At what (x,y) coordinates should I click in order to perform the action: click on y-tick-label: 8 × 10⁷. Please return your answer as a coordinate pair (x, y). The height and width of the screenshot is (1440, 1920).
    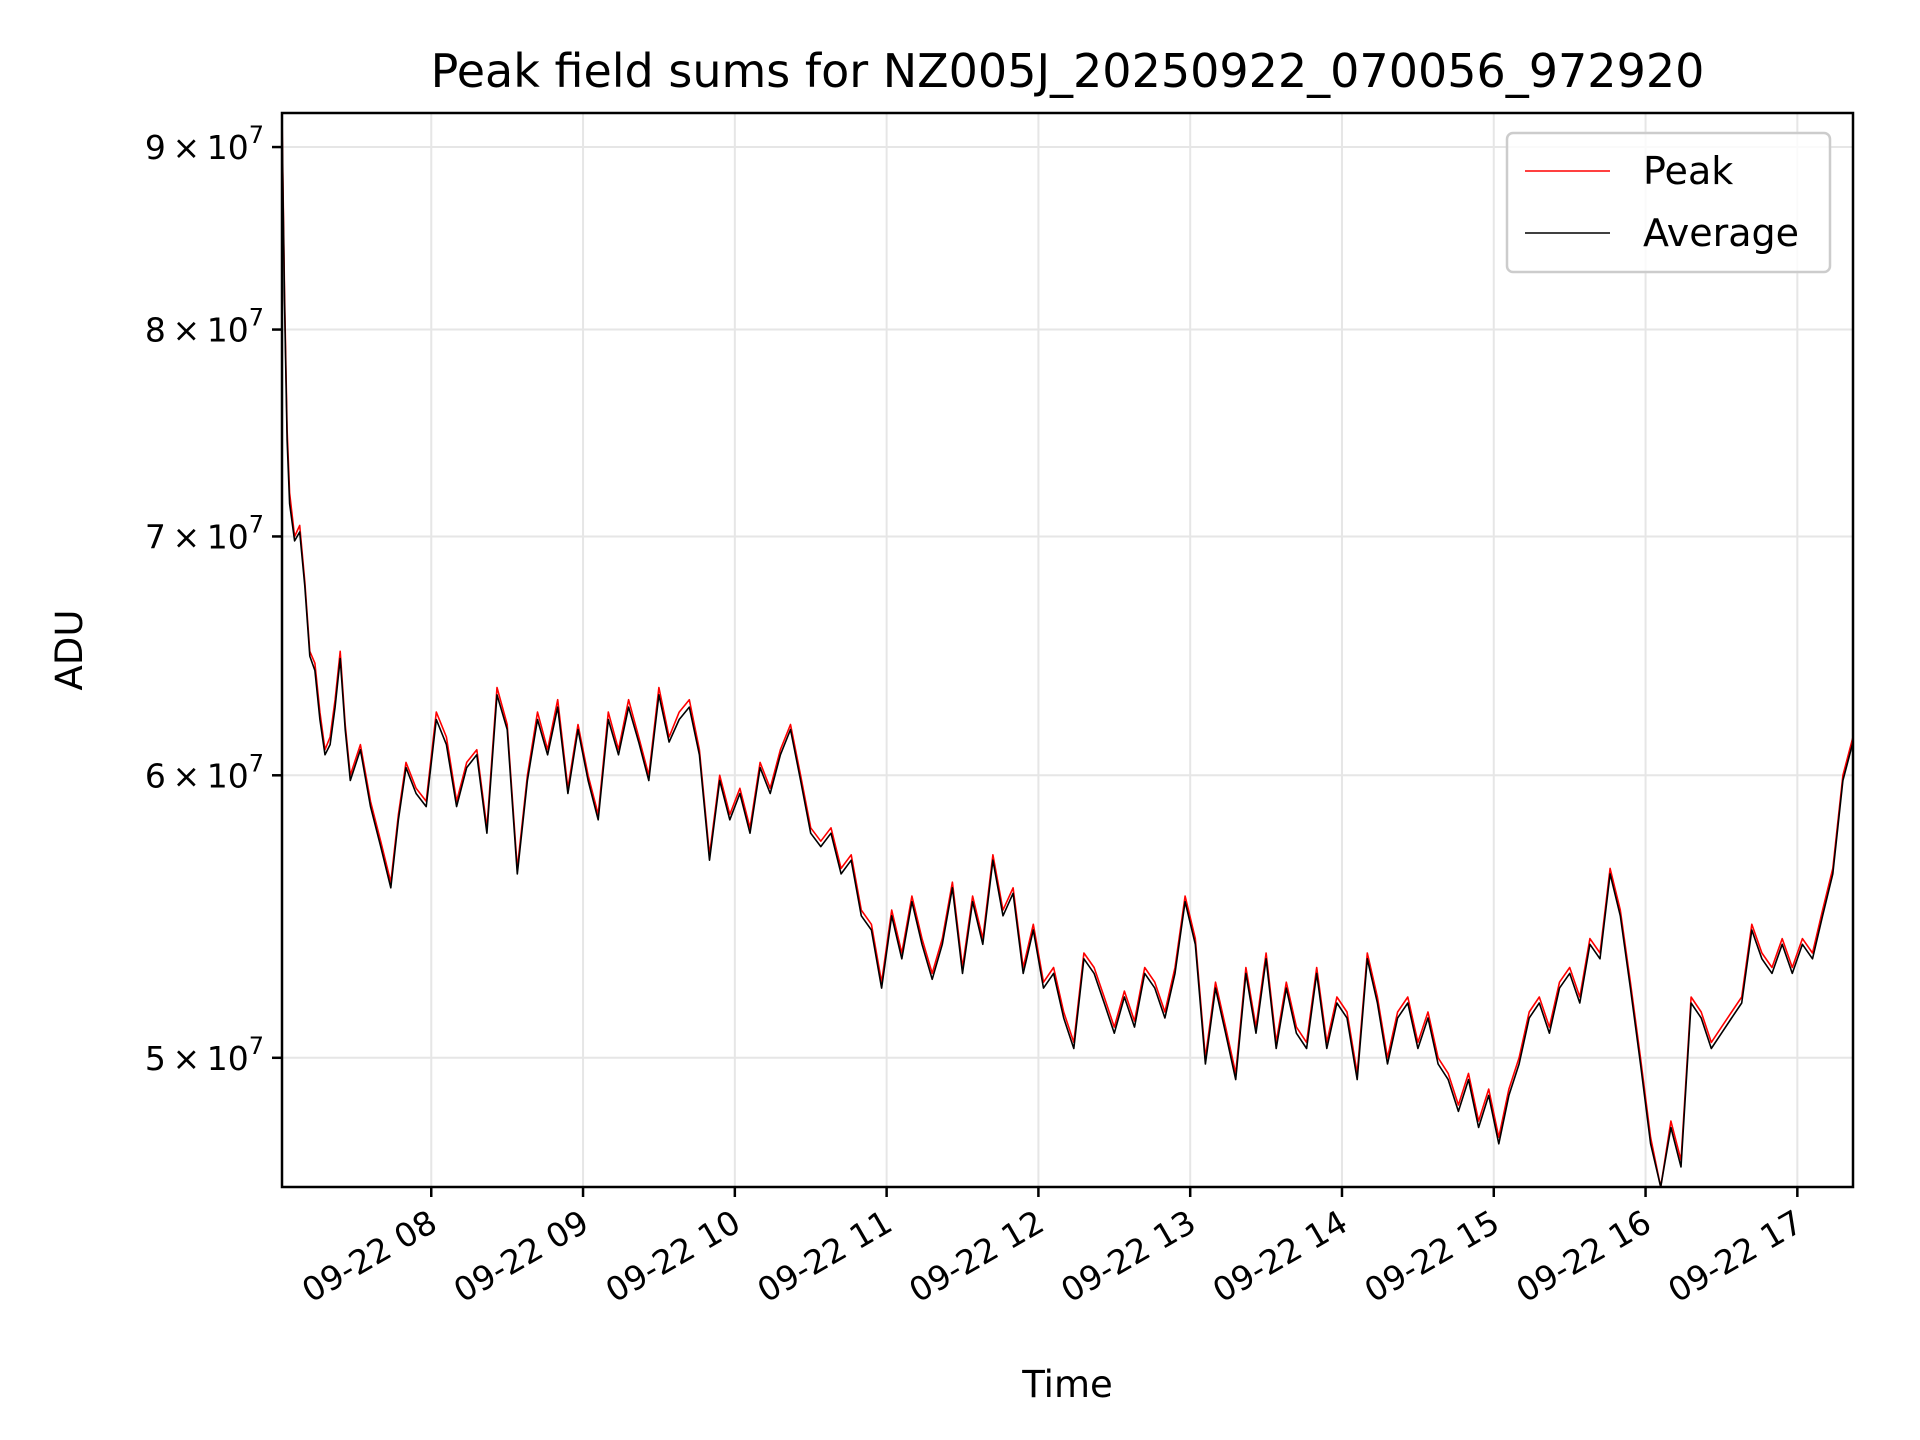
    Looking at the image, I should click on (204, 327).